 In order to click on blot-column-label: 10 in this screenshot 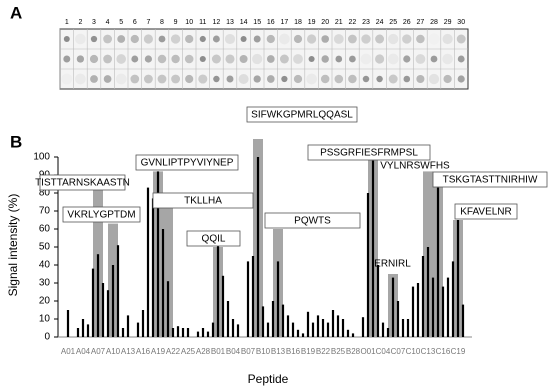, I will do `click(189, 22)`.